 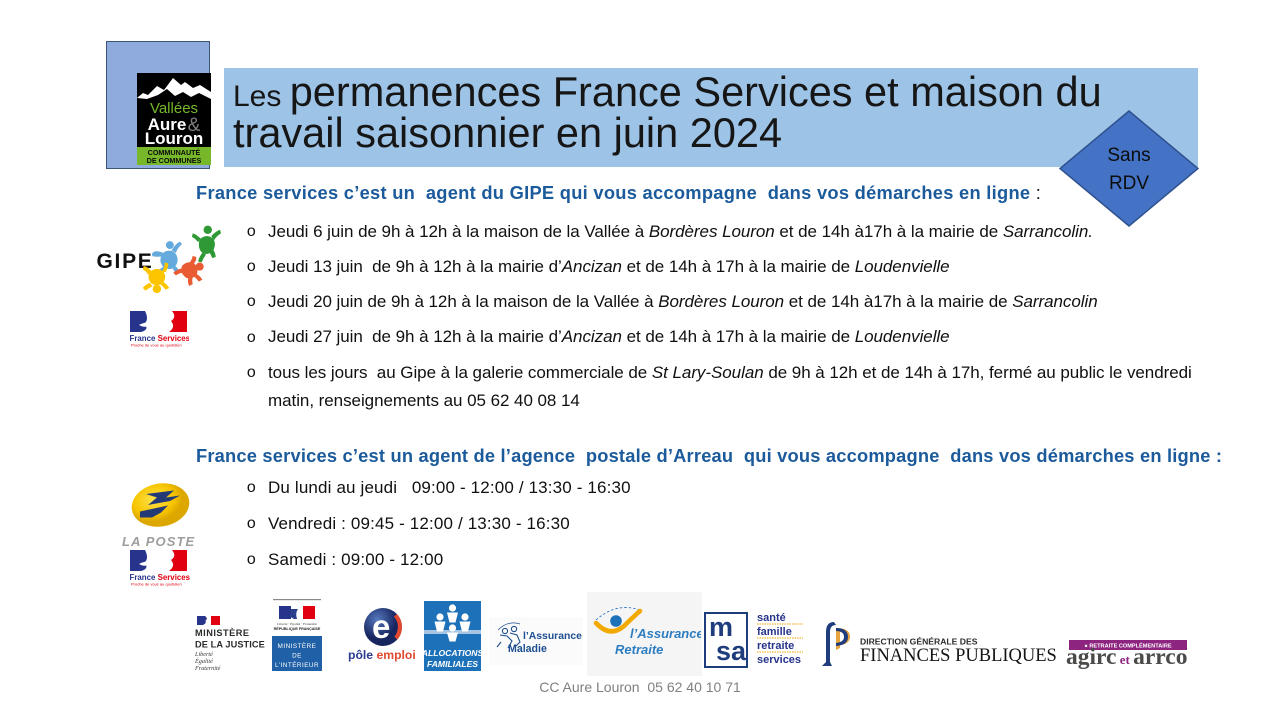 I want to click on svg-text: famille, so click(x=774, y=632).